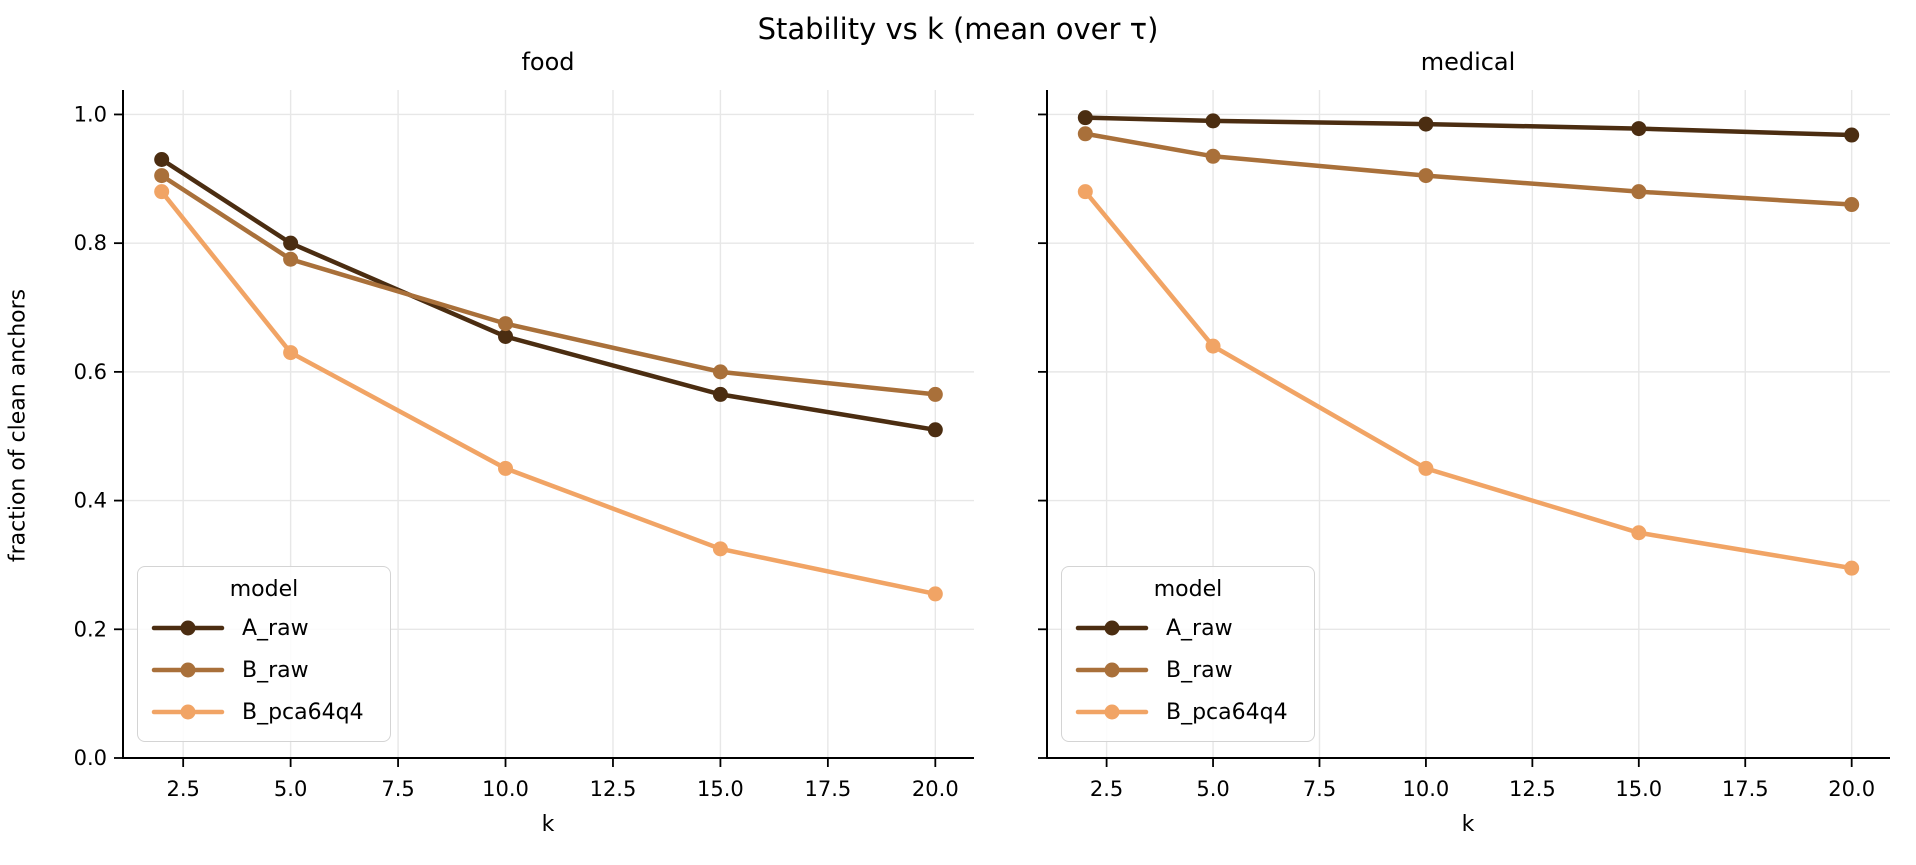 This screenshot has height=865, width=1916. Describe the element at coordinates (90, 629) in the screenshot. I see `svg-text: 0.2` at that location.